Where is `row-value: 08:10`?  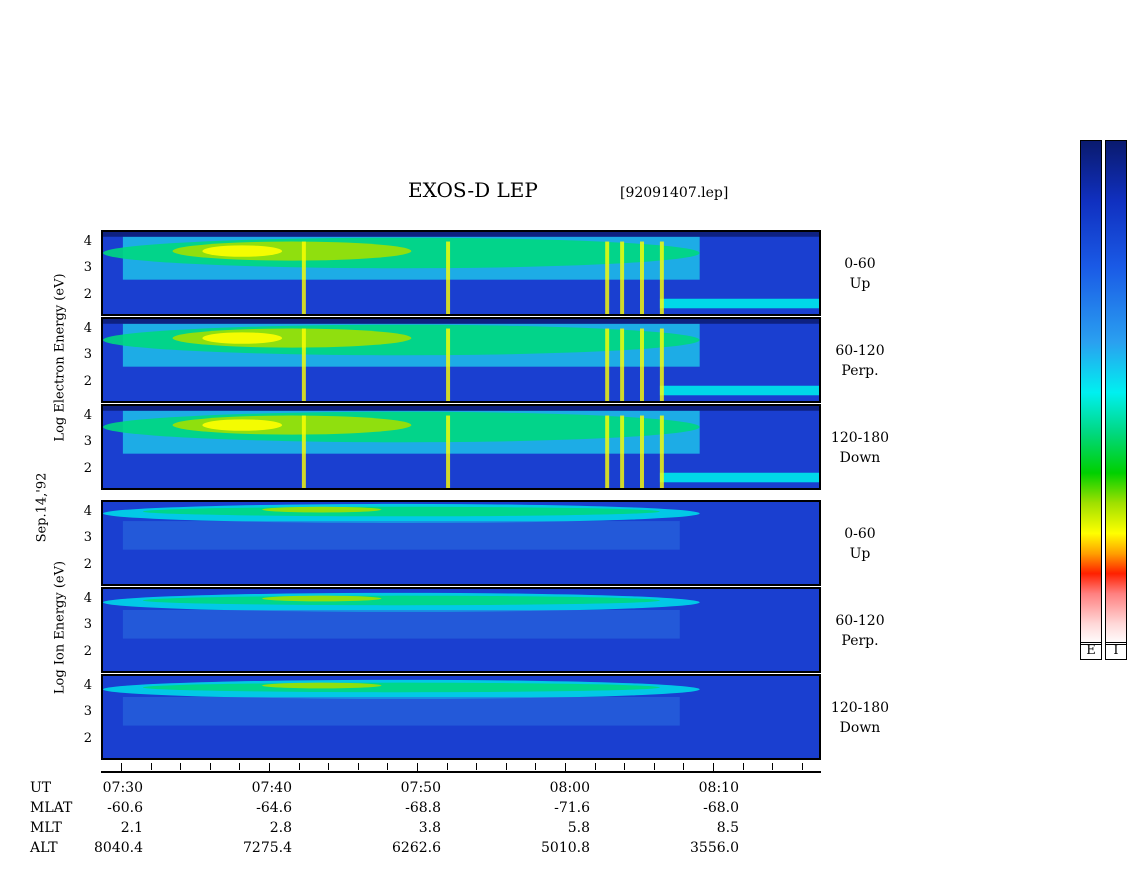
row-value: 08:10 is located at coordinates (718, 788).